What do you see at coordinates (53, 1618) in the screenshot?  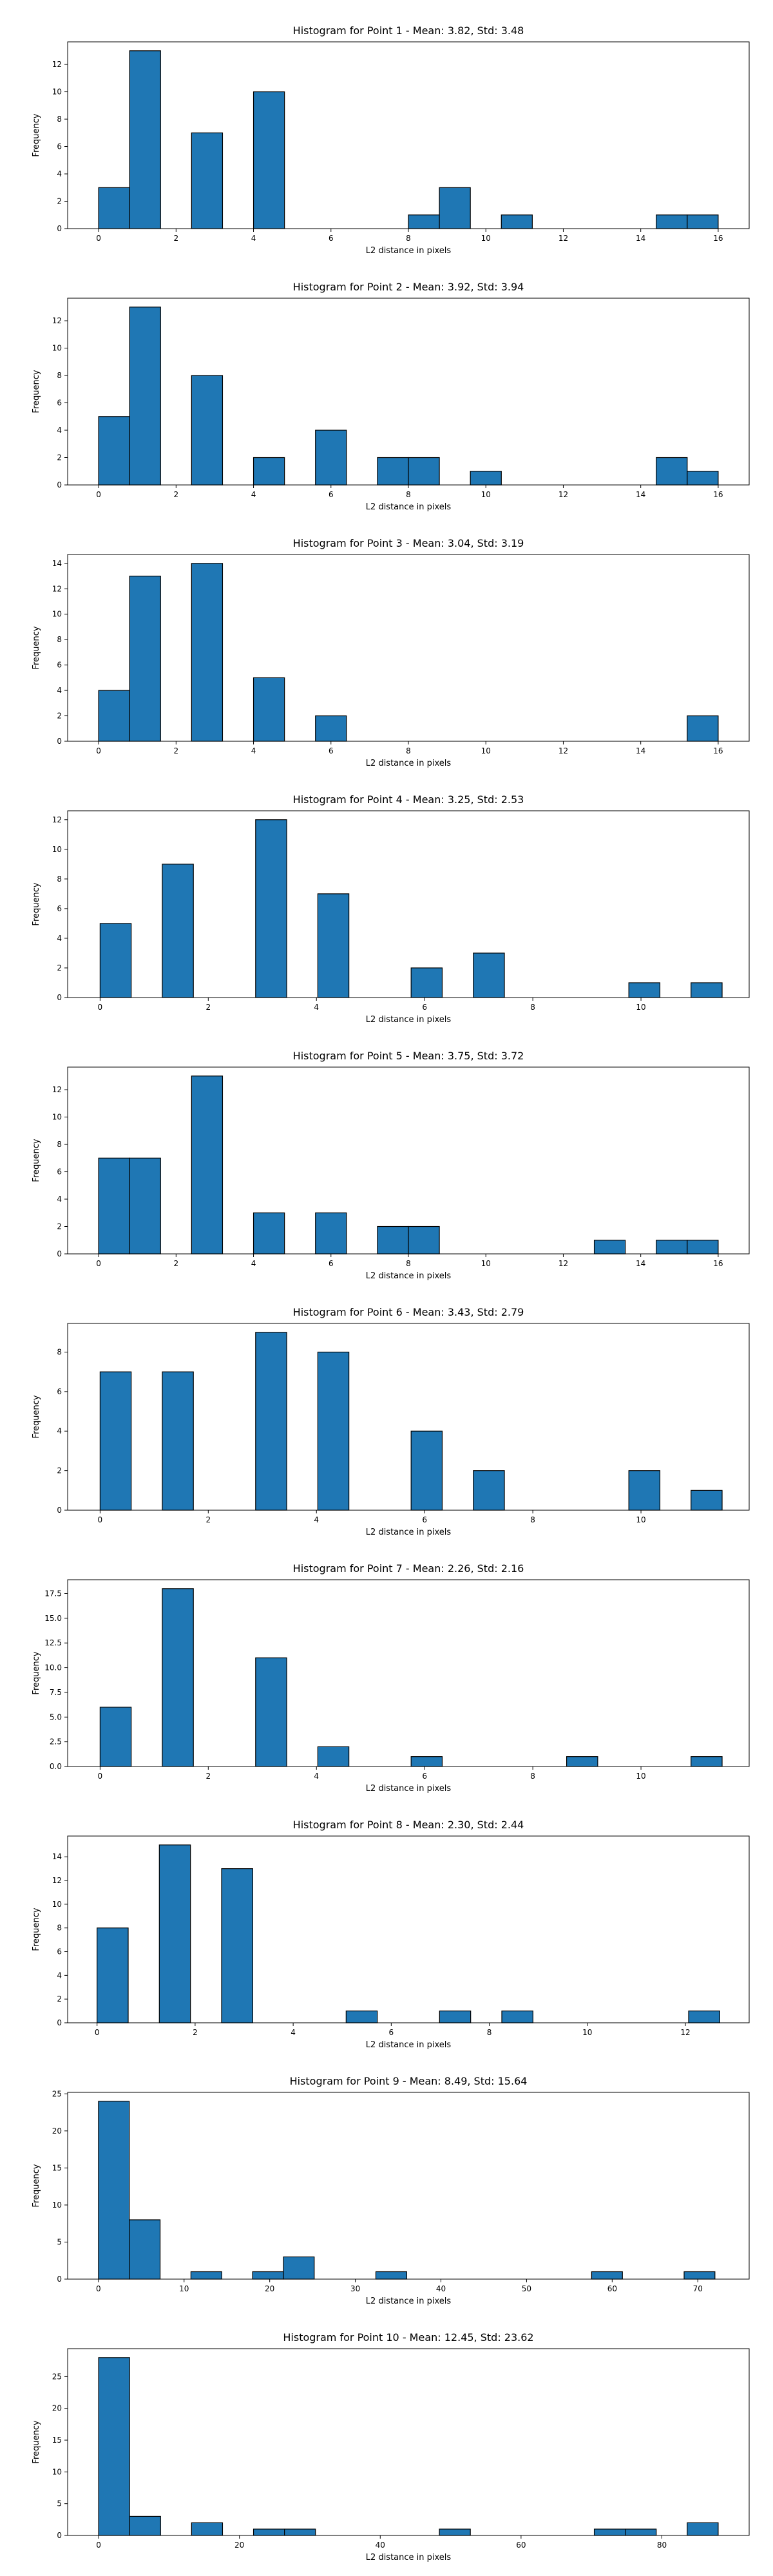 I see `y-tick-label: 15.0` at bounding box center [53, 1618].